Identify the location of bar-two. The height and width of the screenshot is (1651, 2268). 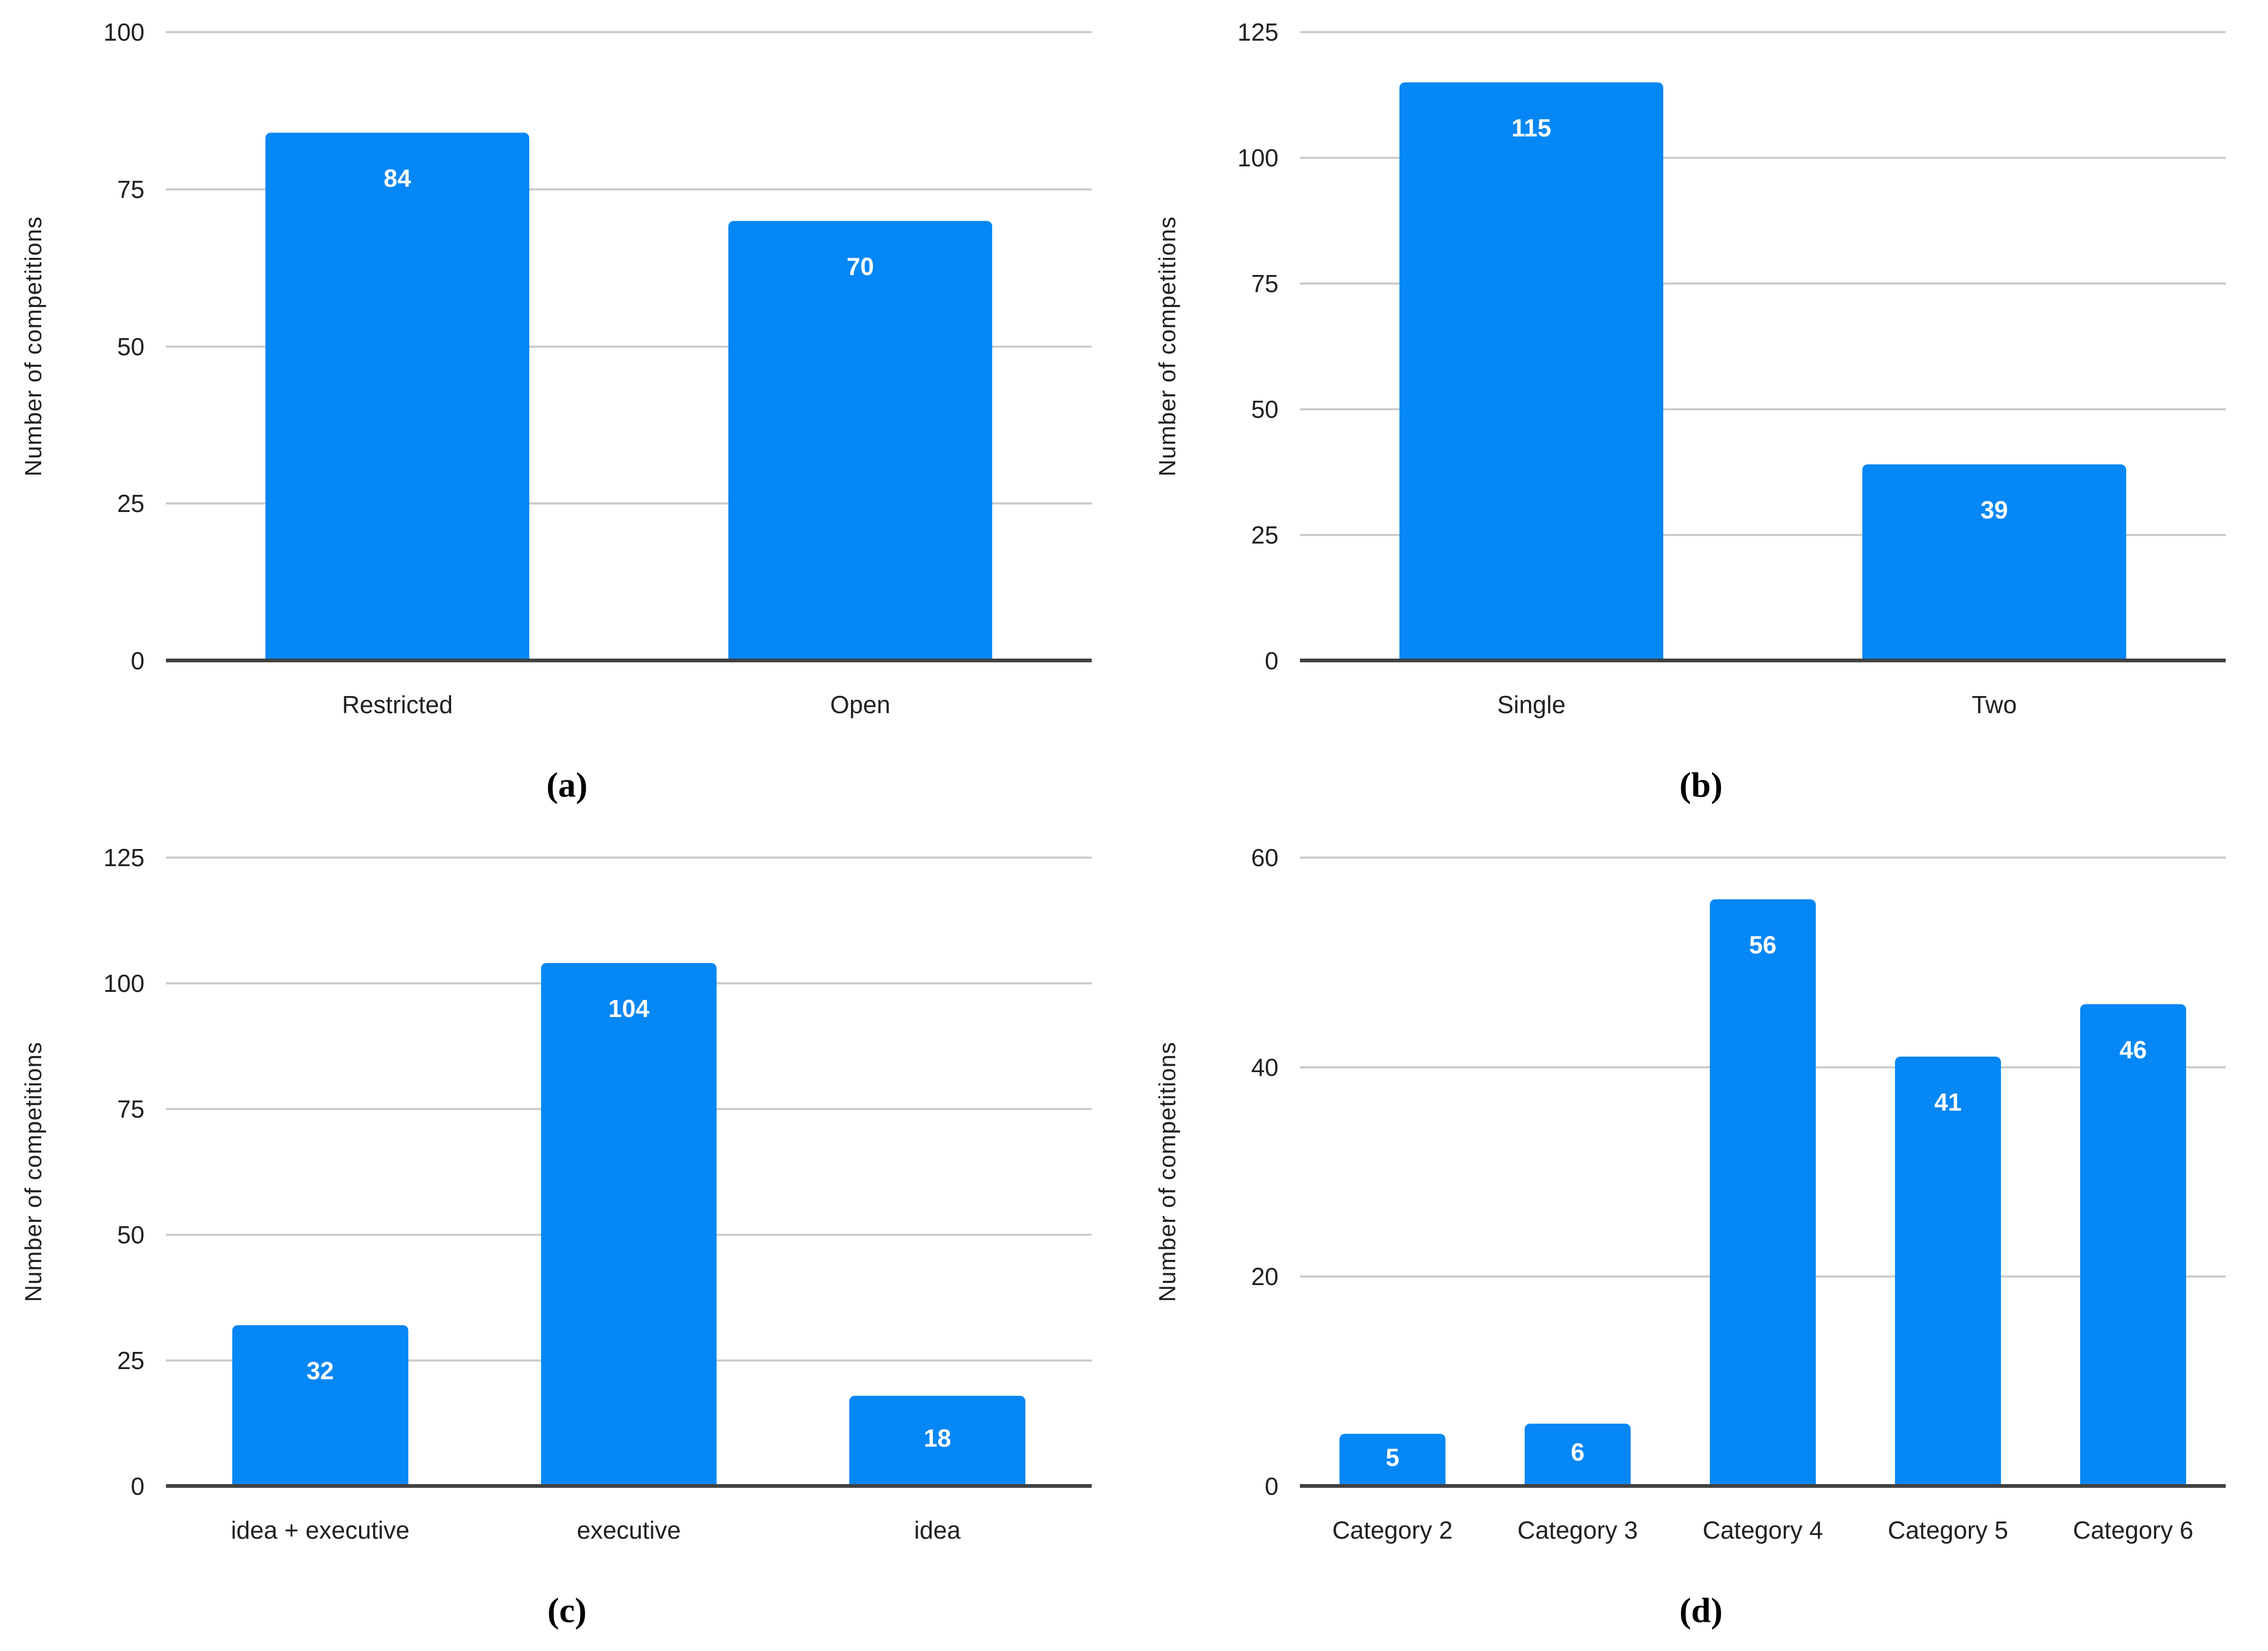
(1994, 562).